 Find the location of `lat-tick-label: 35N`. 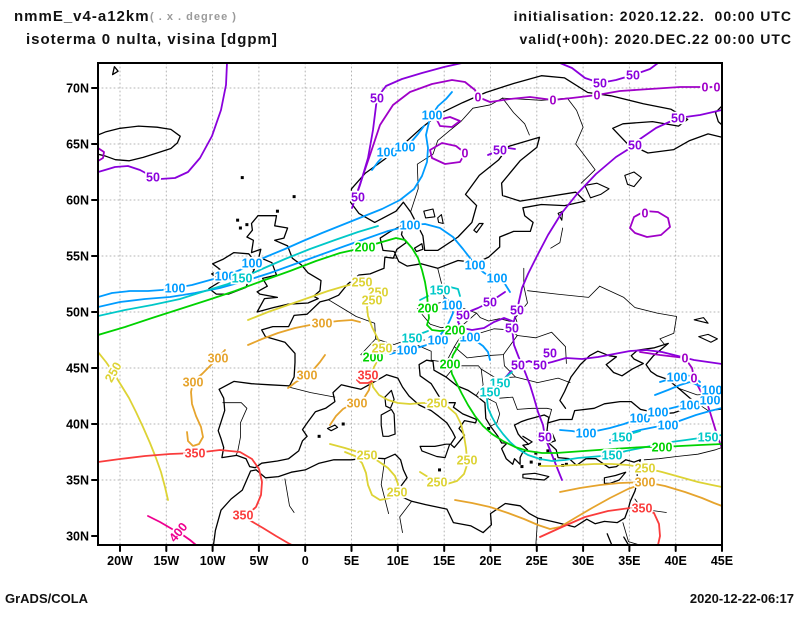

lat-tick-label: 35N is located at coordinates (77, 481).